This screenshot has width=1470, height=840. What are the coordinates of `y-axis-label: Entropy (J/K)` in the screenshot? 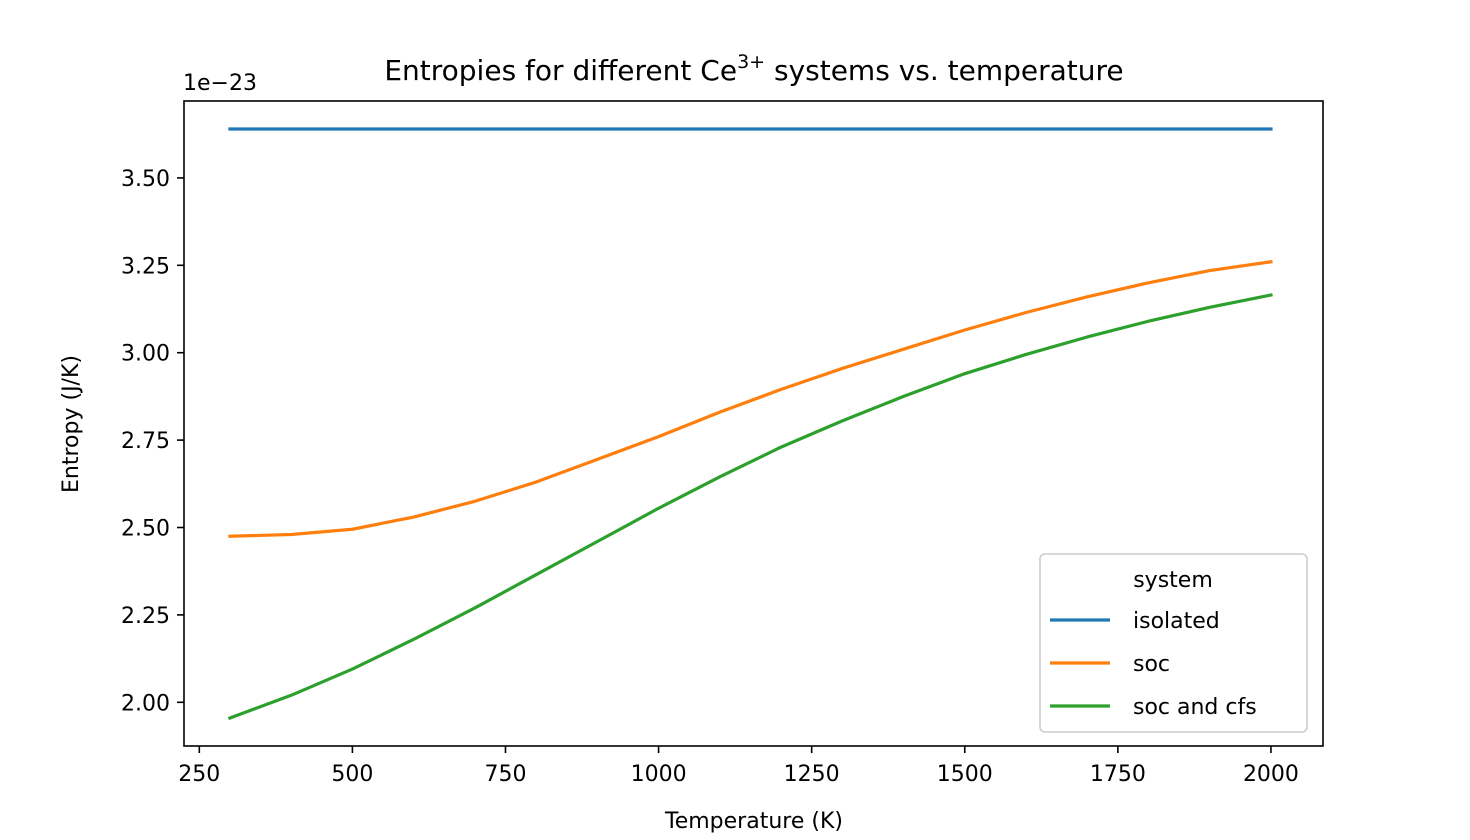 It's located at (71, 424).